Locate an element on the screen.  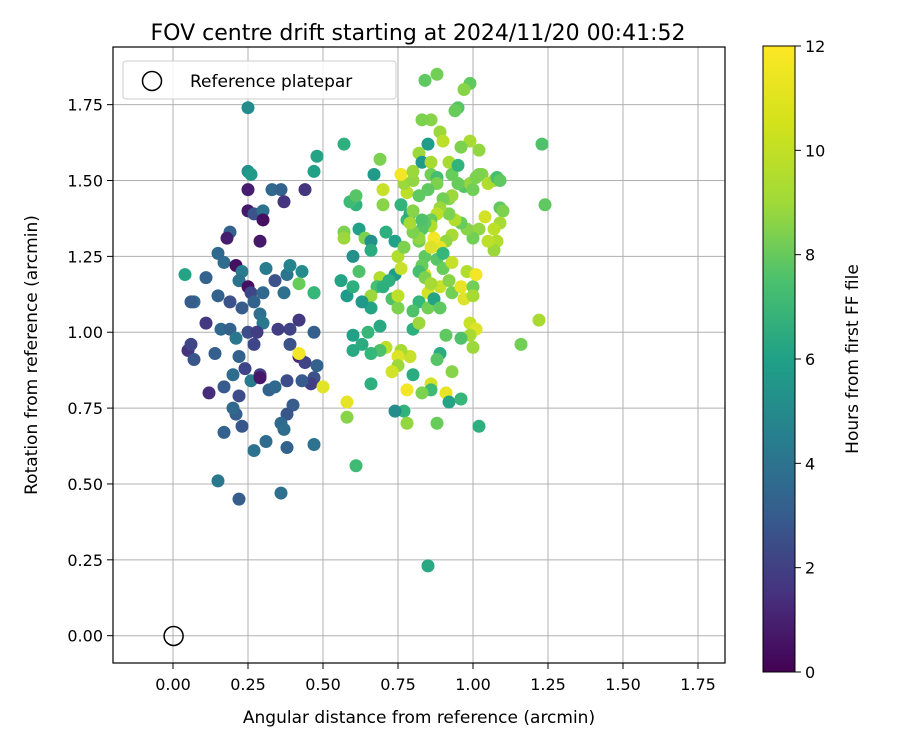
x-tick-label: 1.25 is located at coordinates (548, 684).